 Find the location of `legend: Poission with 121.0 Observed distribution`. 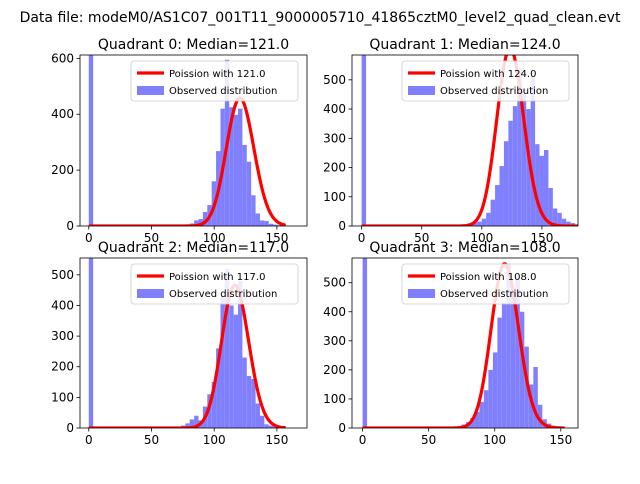

legend: Poission with 121.0 Observed distribution is located at coordinates (214, 81).